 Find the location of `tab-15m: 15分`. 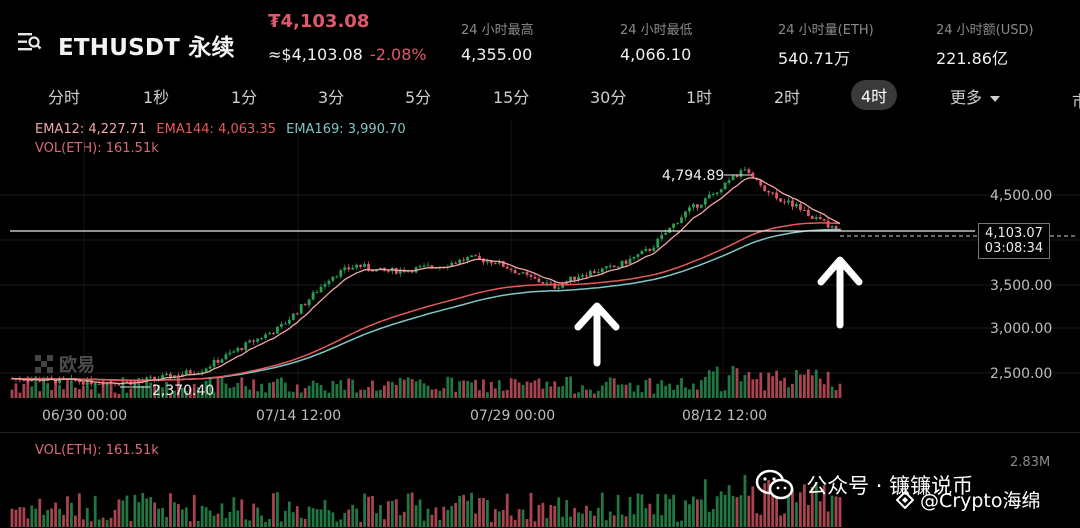

tab-15m: 15分 is located at coordinates (511, 97).